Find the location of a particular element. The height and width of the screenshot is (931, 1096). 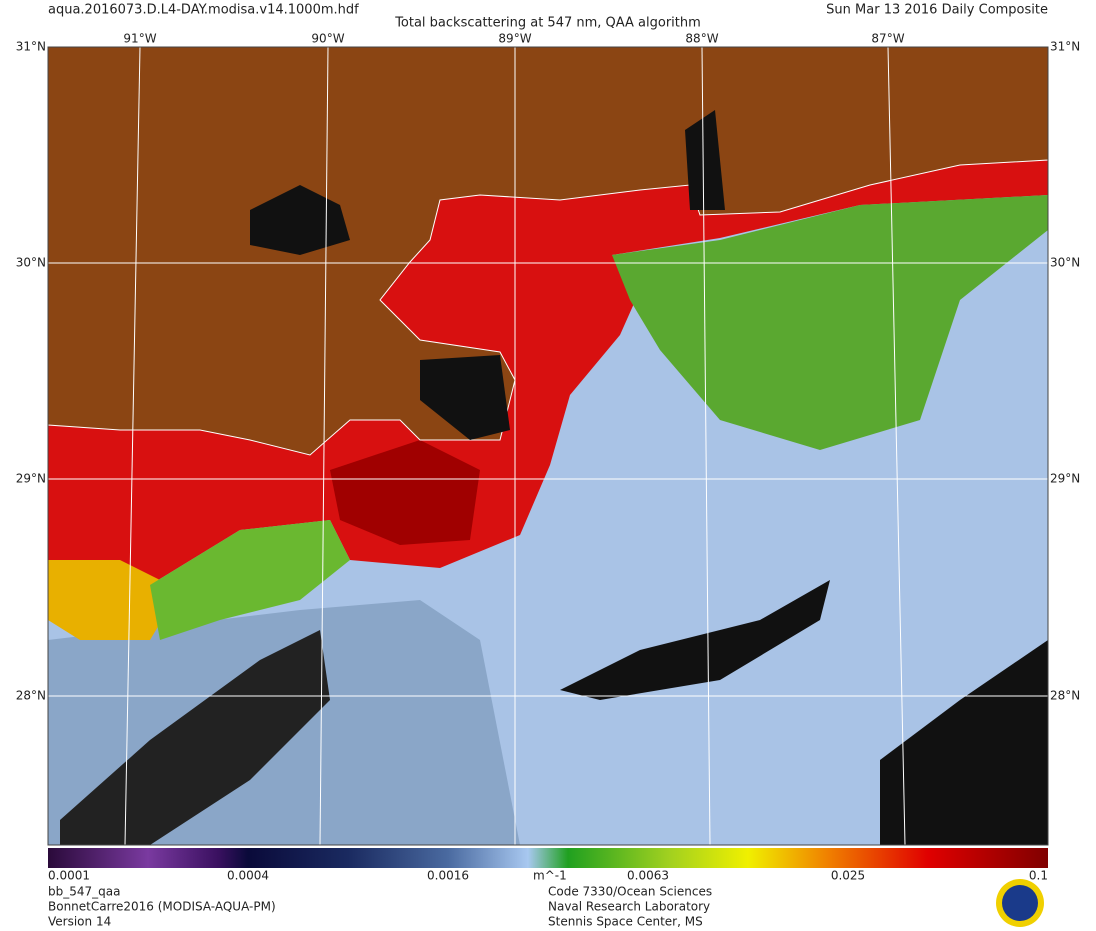

yellow-plume is located at coordinates (114, 600).